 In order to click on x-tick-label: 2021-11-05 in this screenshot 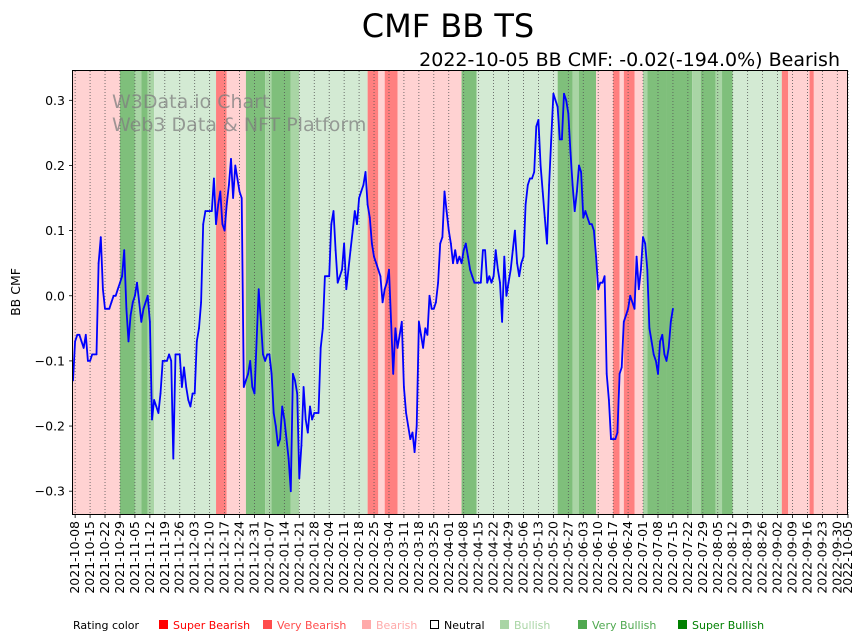, I will do `click(134, 557)`.